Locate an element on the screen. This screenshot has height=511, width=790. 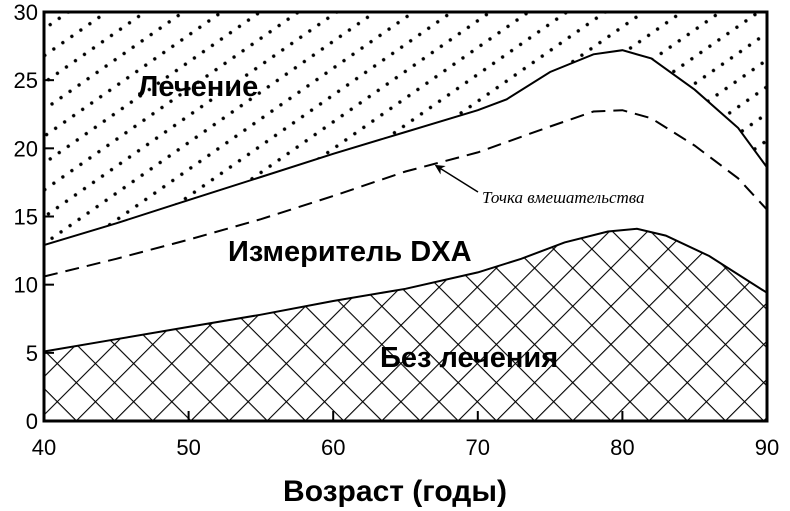
x-axis-label: Возраст (годы) is located at coordinates (395, 491).